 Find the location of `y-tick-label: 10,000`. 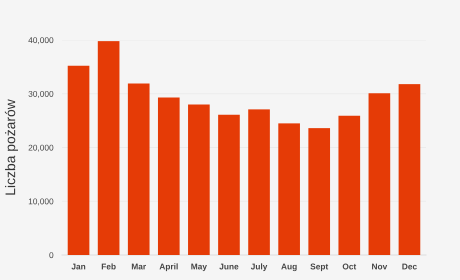

y-tick-label: 10,000 is located at coordinates (41, 202).